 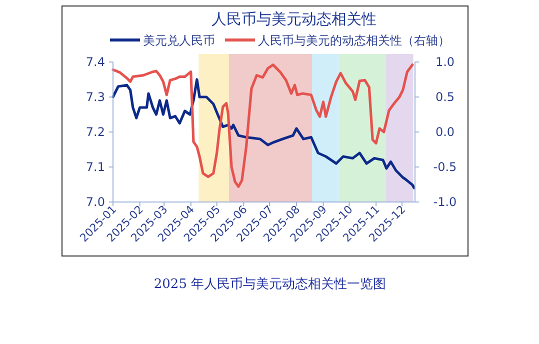 What do you see at coordinates (95, 202) in the screenshot?
I see `y-tick-label: 7.0` at bounding box center [95, 202].